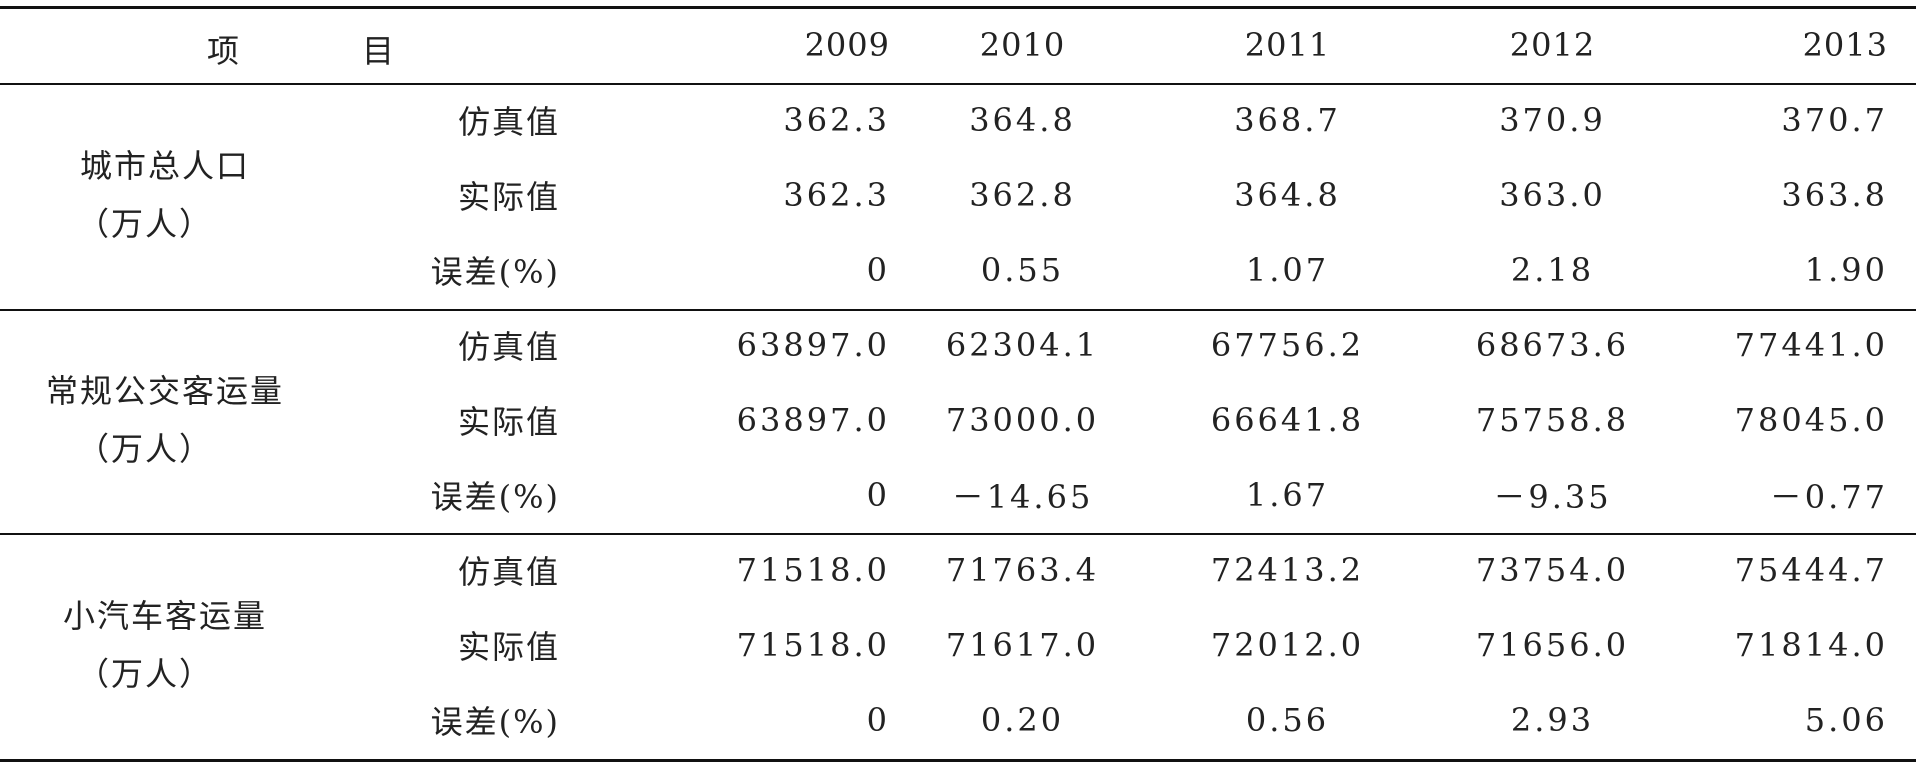  Describe the element at coordinates (1834, 194) in the screenshot. I see `table-cell: 363.8` at that location.